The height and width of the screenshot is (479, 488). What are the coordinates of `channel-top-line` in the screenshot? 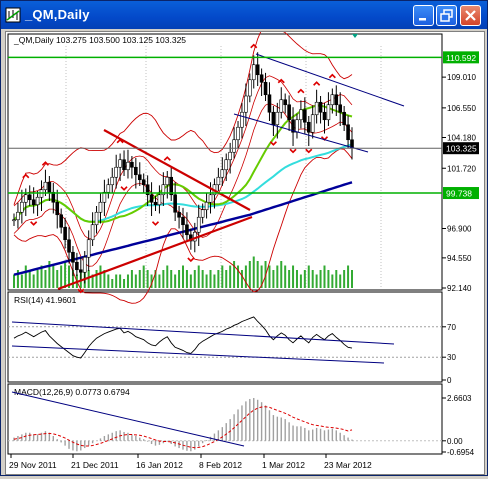 It's located at (330, 80).